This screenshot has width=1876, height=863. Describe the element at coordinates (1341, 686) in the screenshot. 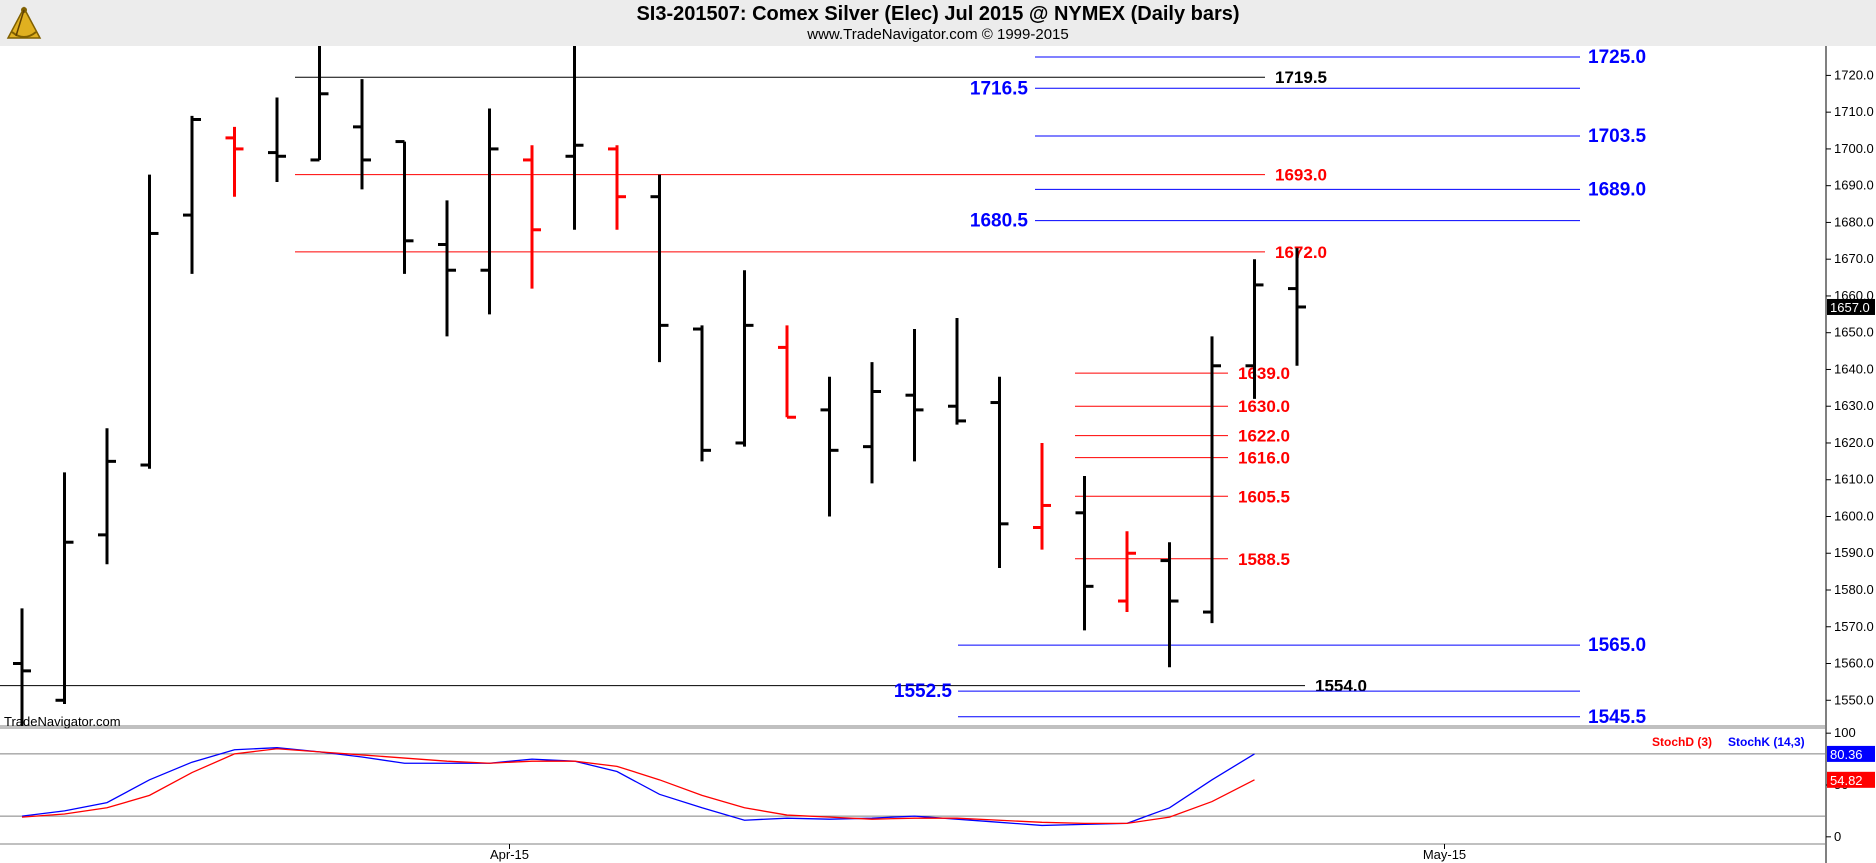

I see `level-label: 1554.0` at that location.